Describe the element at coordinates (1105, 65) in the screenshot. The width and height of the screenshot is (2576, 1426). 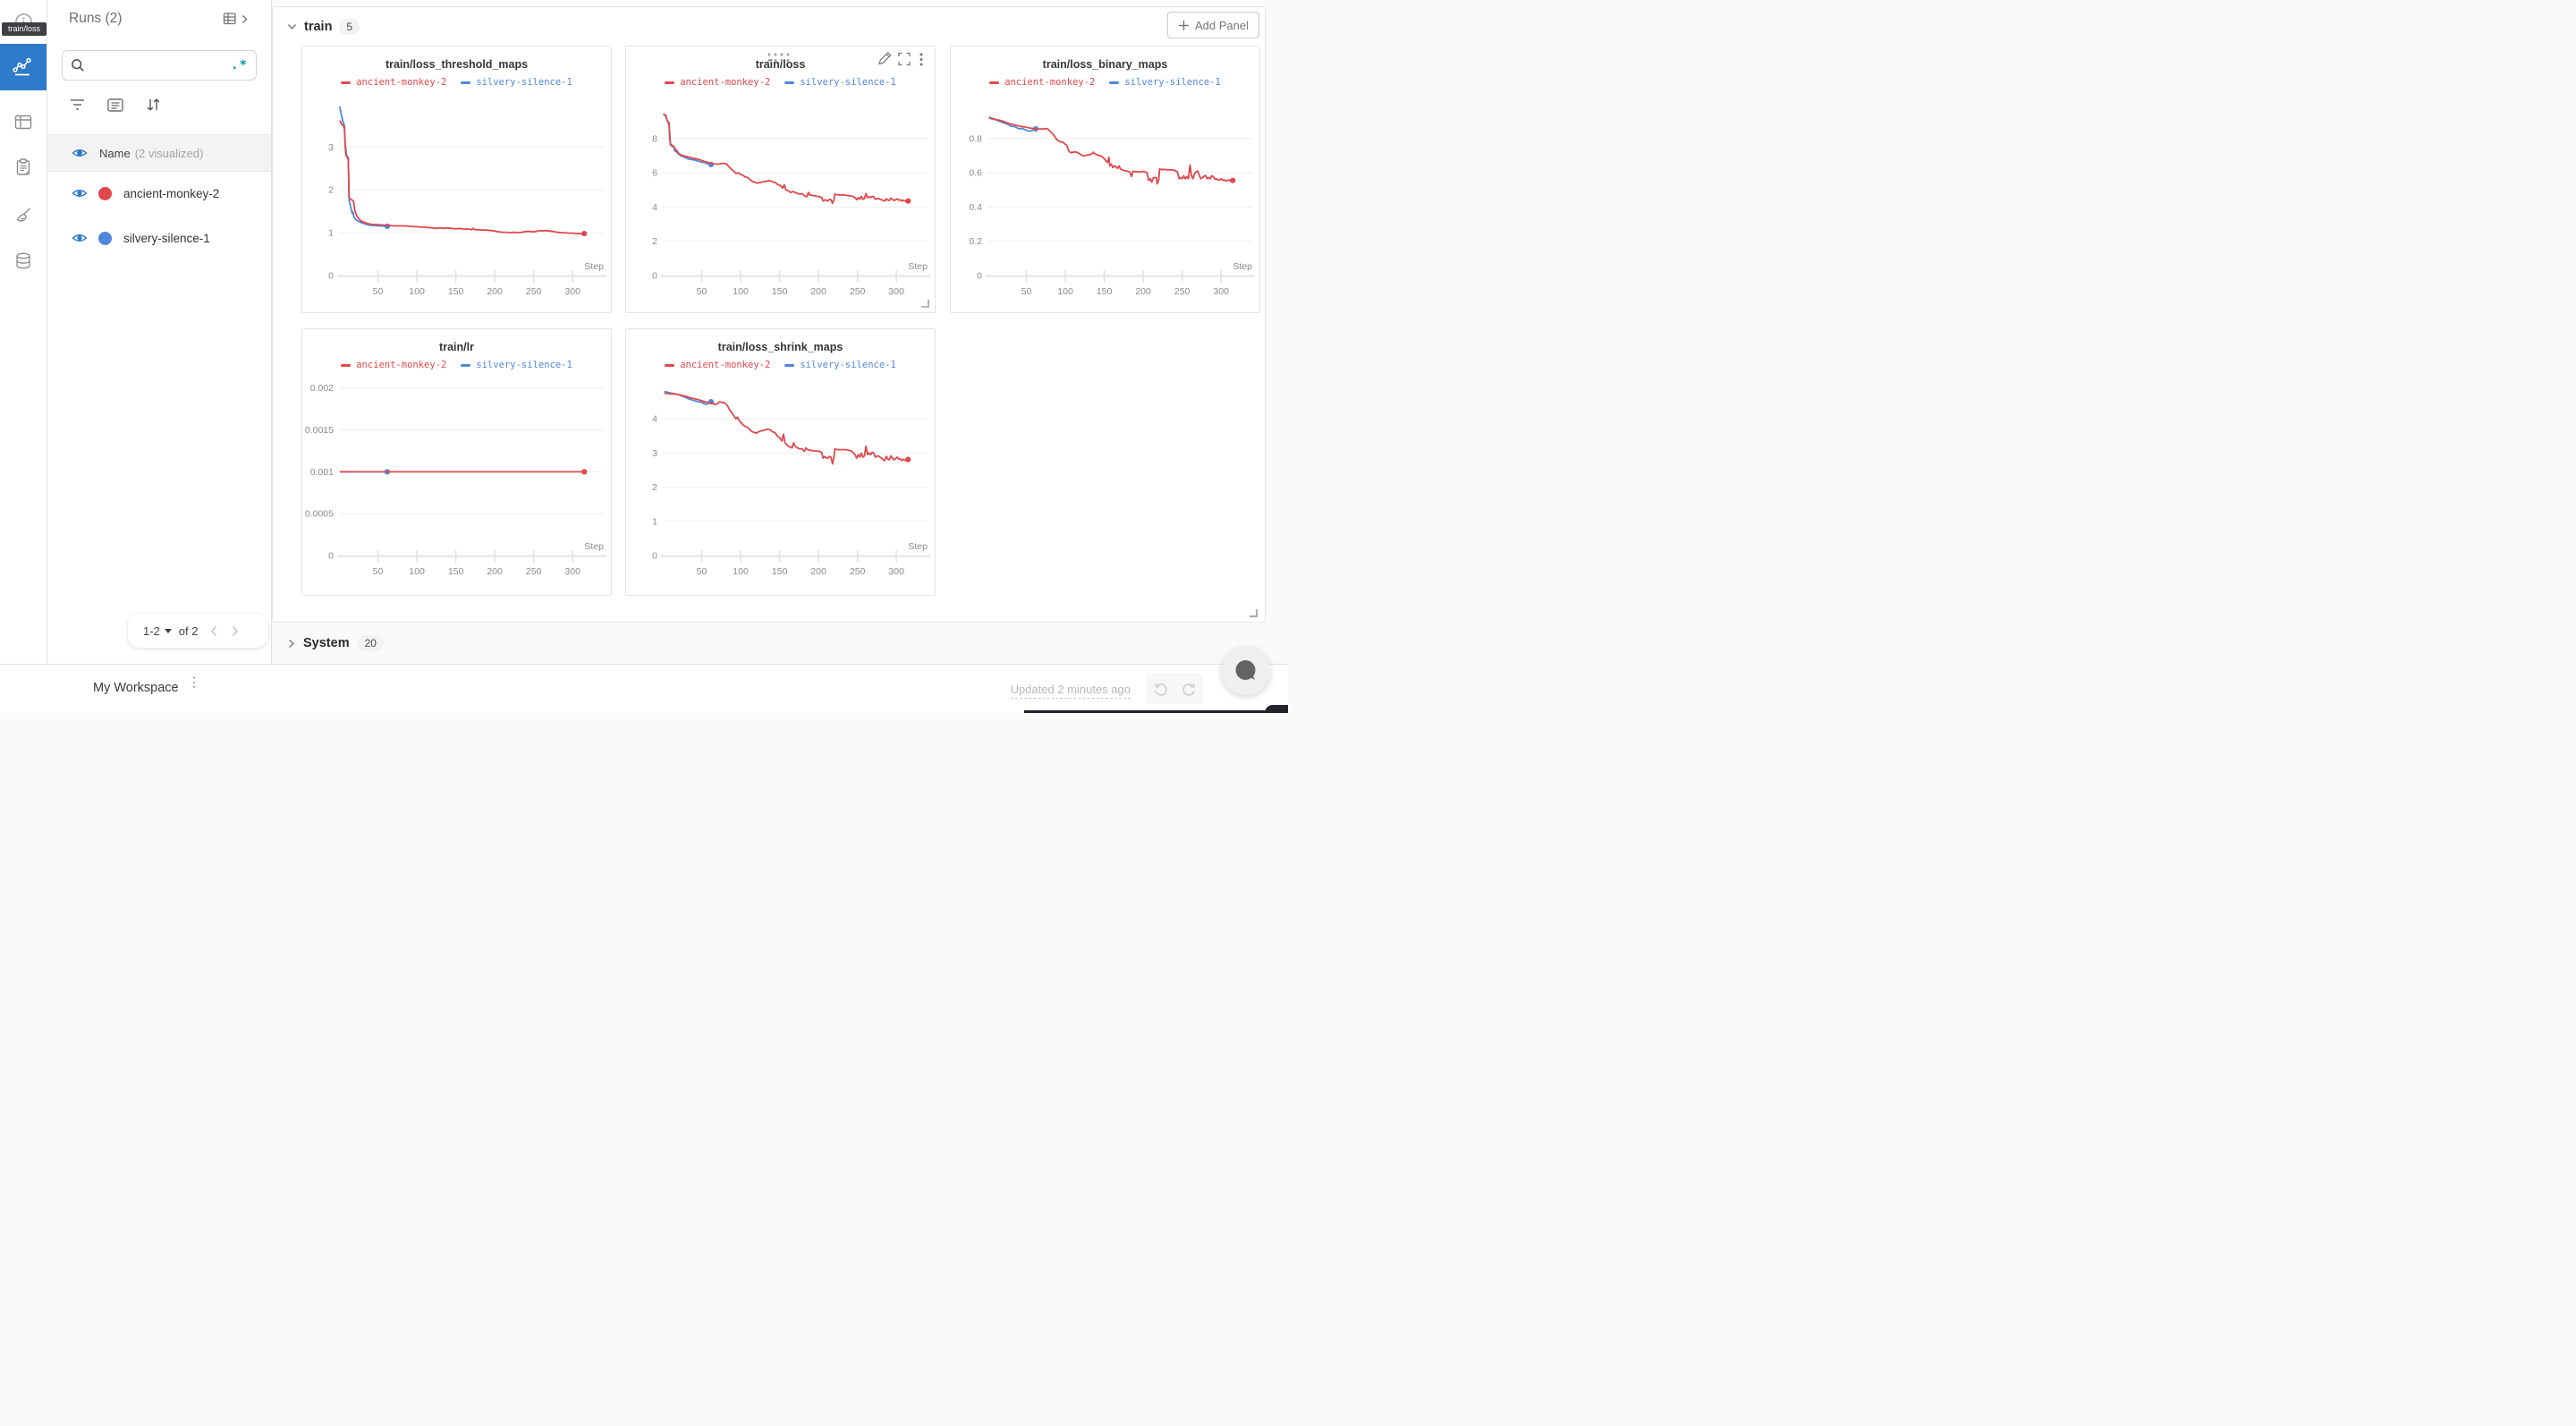
I see `panel-title: train/loss_binary_maps` at that location.